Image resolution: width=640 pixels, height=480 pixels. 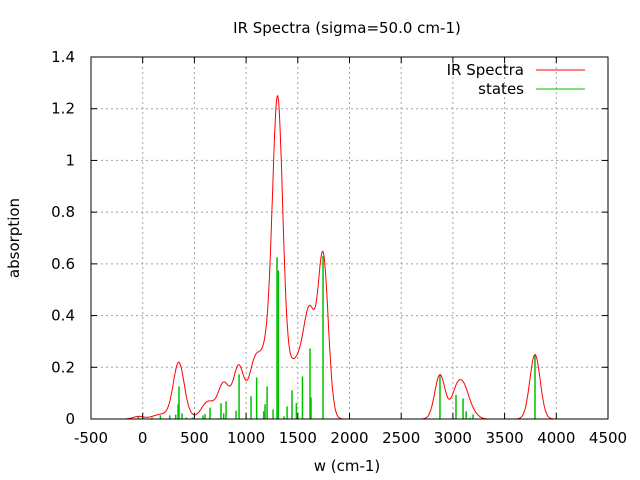 What do you see at coordinates (143, 438) in the screenshot?
I see `x-tick-label: 0` at bounding box center [143, 438].